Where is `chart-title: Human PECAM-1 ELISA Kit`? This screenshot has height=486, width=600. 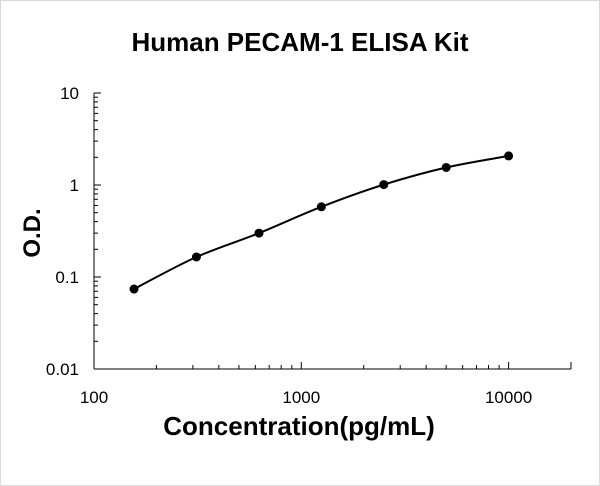
chart-title: Human PECAM-1 ELISA Kit is located at coordinates (300, 42).